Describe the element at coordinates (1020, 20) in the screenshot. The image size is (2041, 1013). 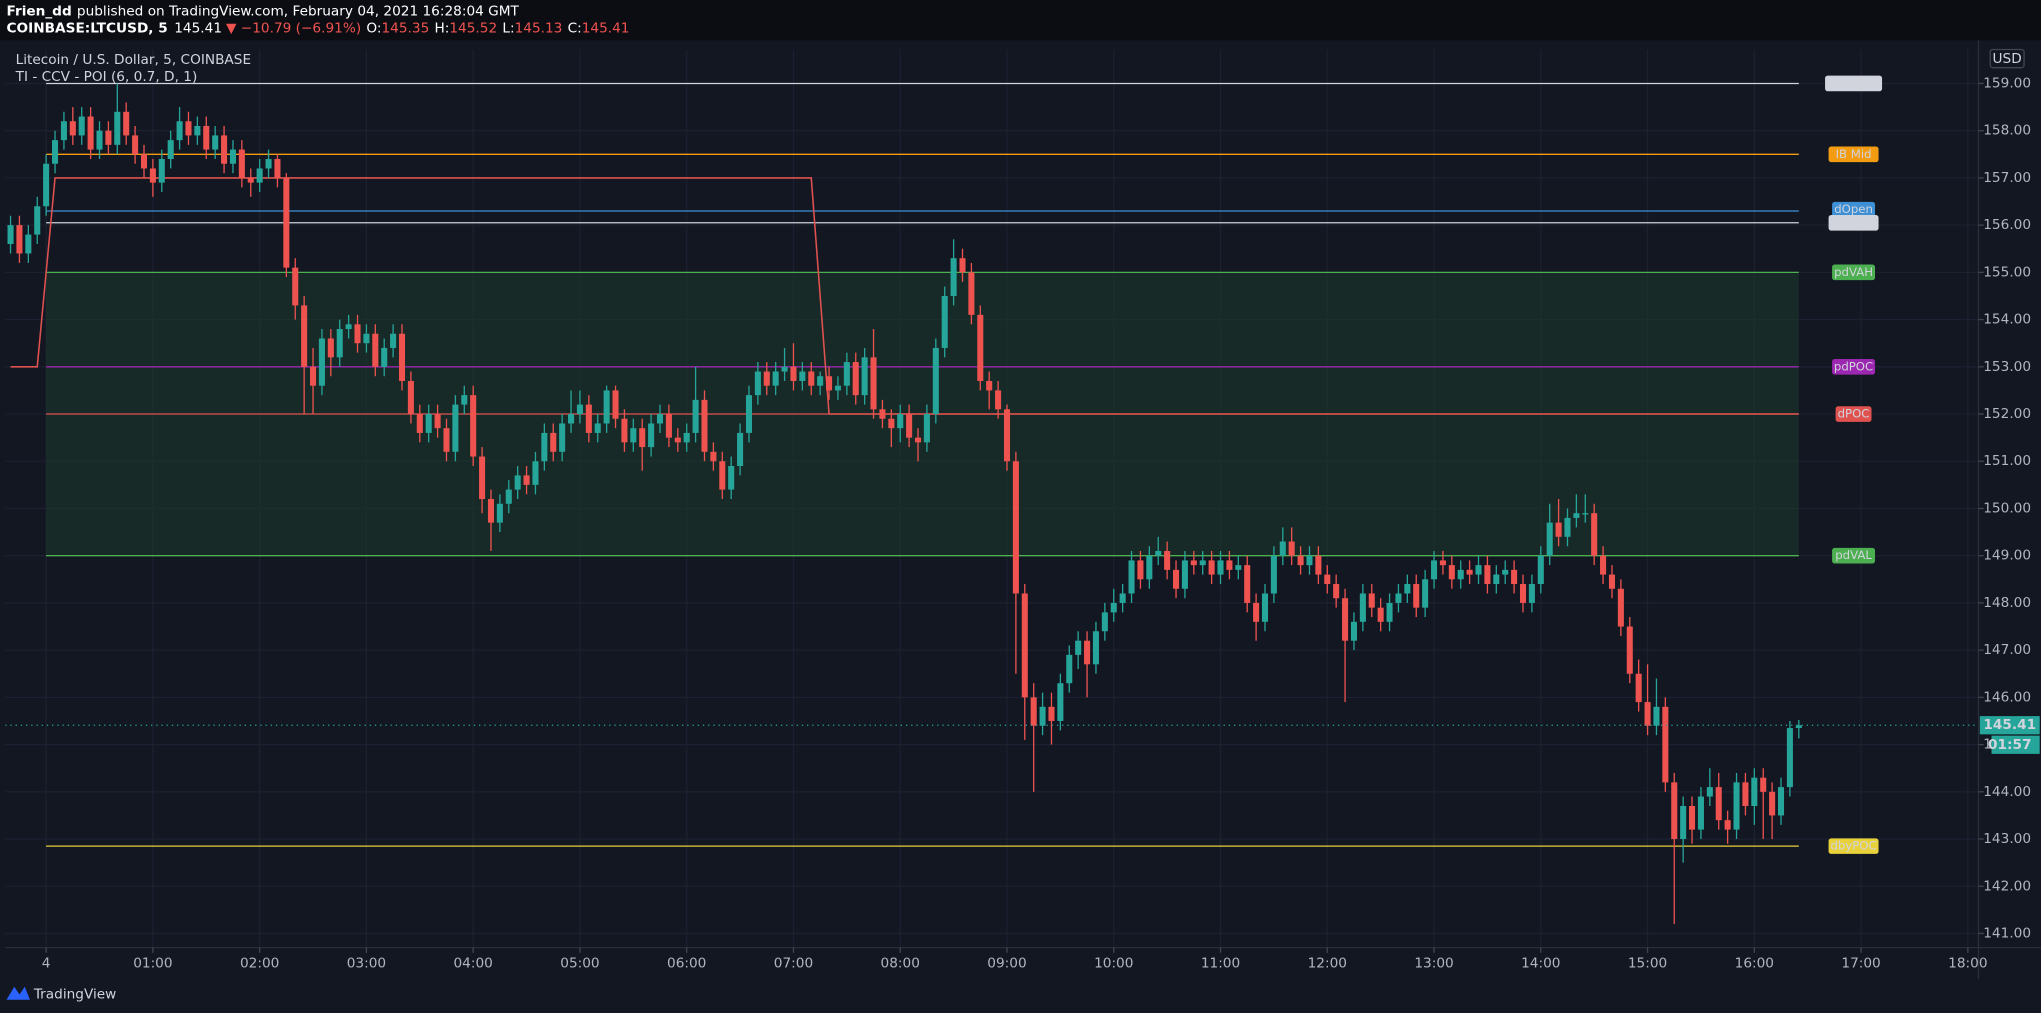
I see `header-bar` at that location.